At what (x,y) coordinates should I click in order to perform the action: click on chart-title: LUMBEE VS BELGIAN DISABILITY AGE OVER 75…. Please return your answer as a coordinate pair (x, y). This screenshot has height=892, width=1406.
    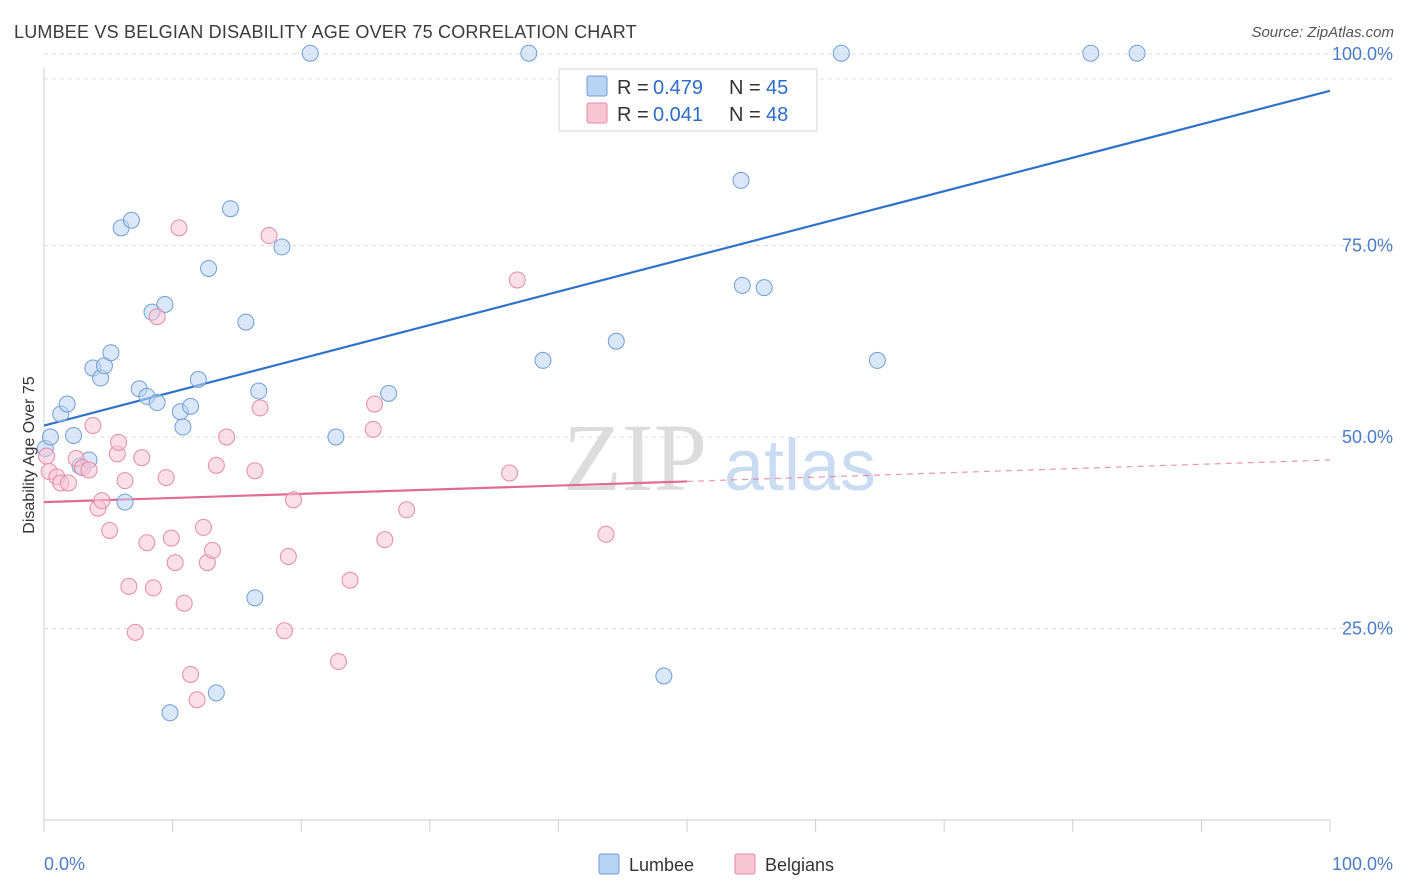
    Looking at the image, I should click on (325, 32).